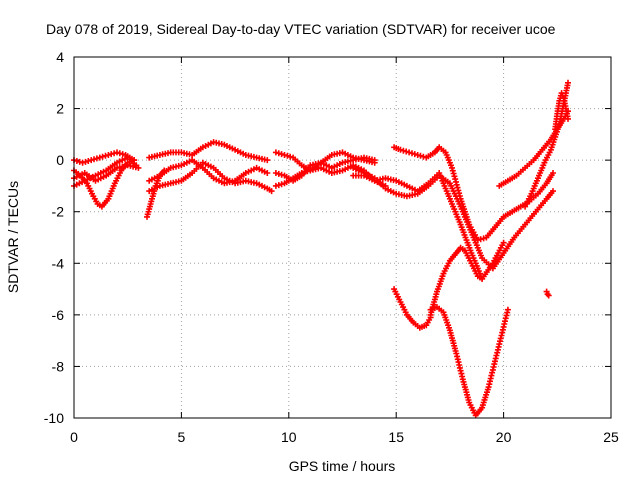 The image size is (640, 480). What do you see at coordinates (611, 437) in the screenshot?
I see `x-tick-label: 25` at bounding box center [611, 437].